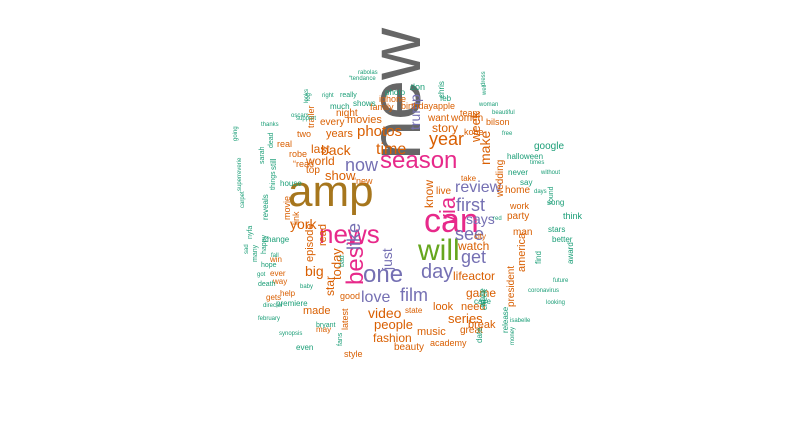 Image resolution: width=804 pixels, height=448 pixels. What do you see at coordinates (537, 163) in the screenshot?
I see `word-124: times` at bounding box center [537, 163].